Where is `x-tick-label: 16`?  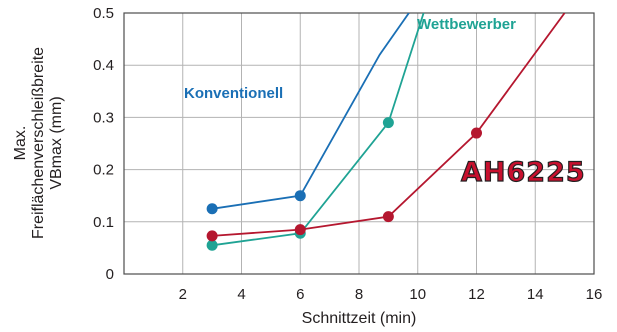
x-tick-label: 16 is located at coordinates (594, 294).